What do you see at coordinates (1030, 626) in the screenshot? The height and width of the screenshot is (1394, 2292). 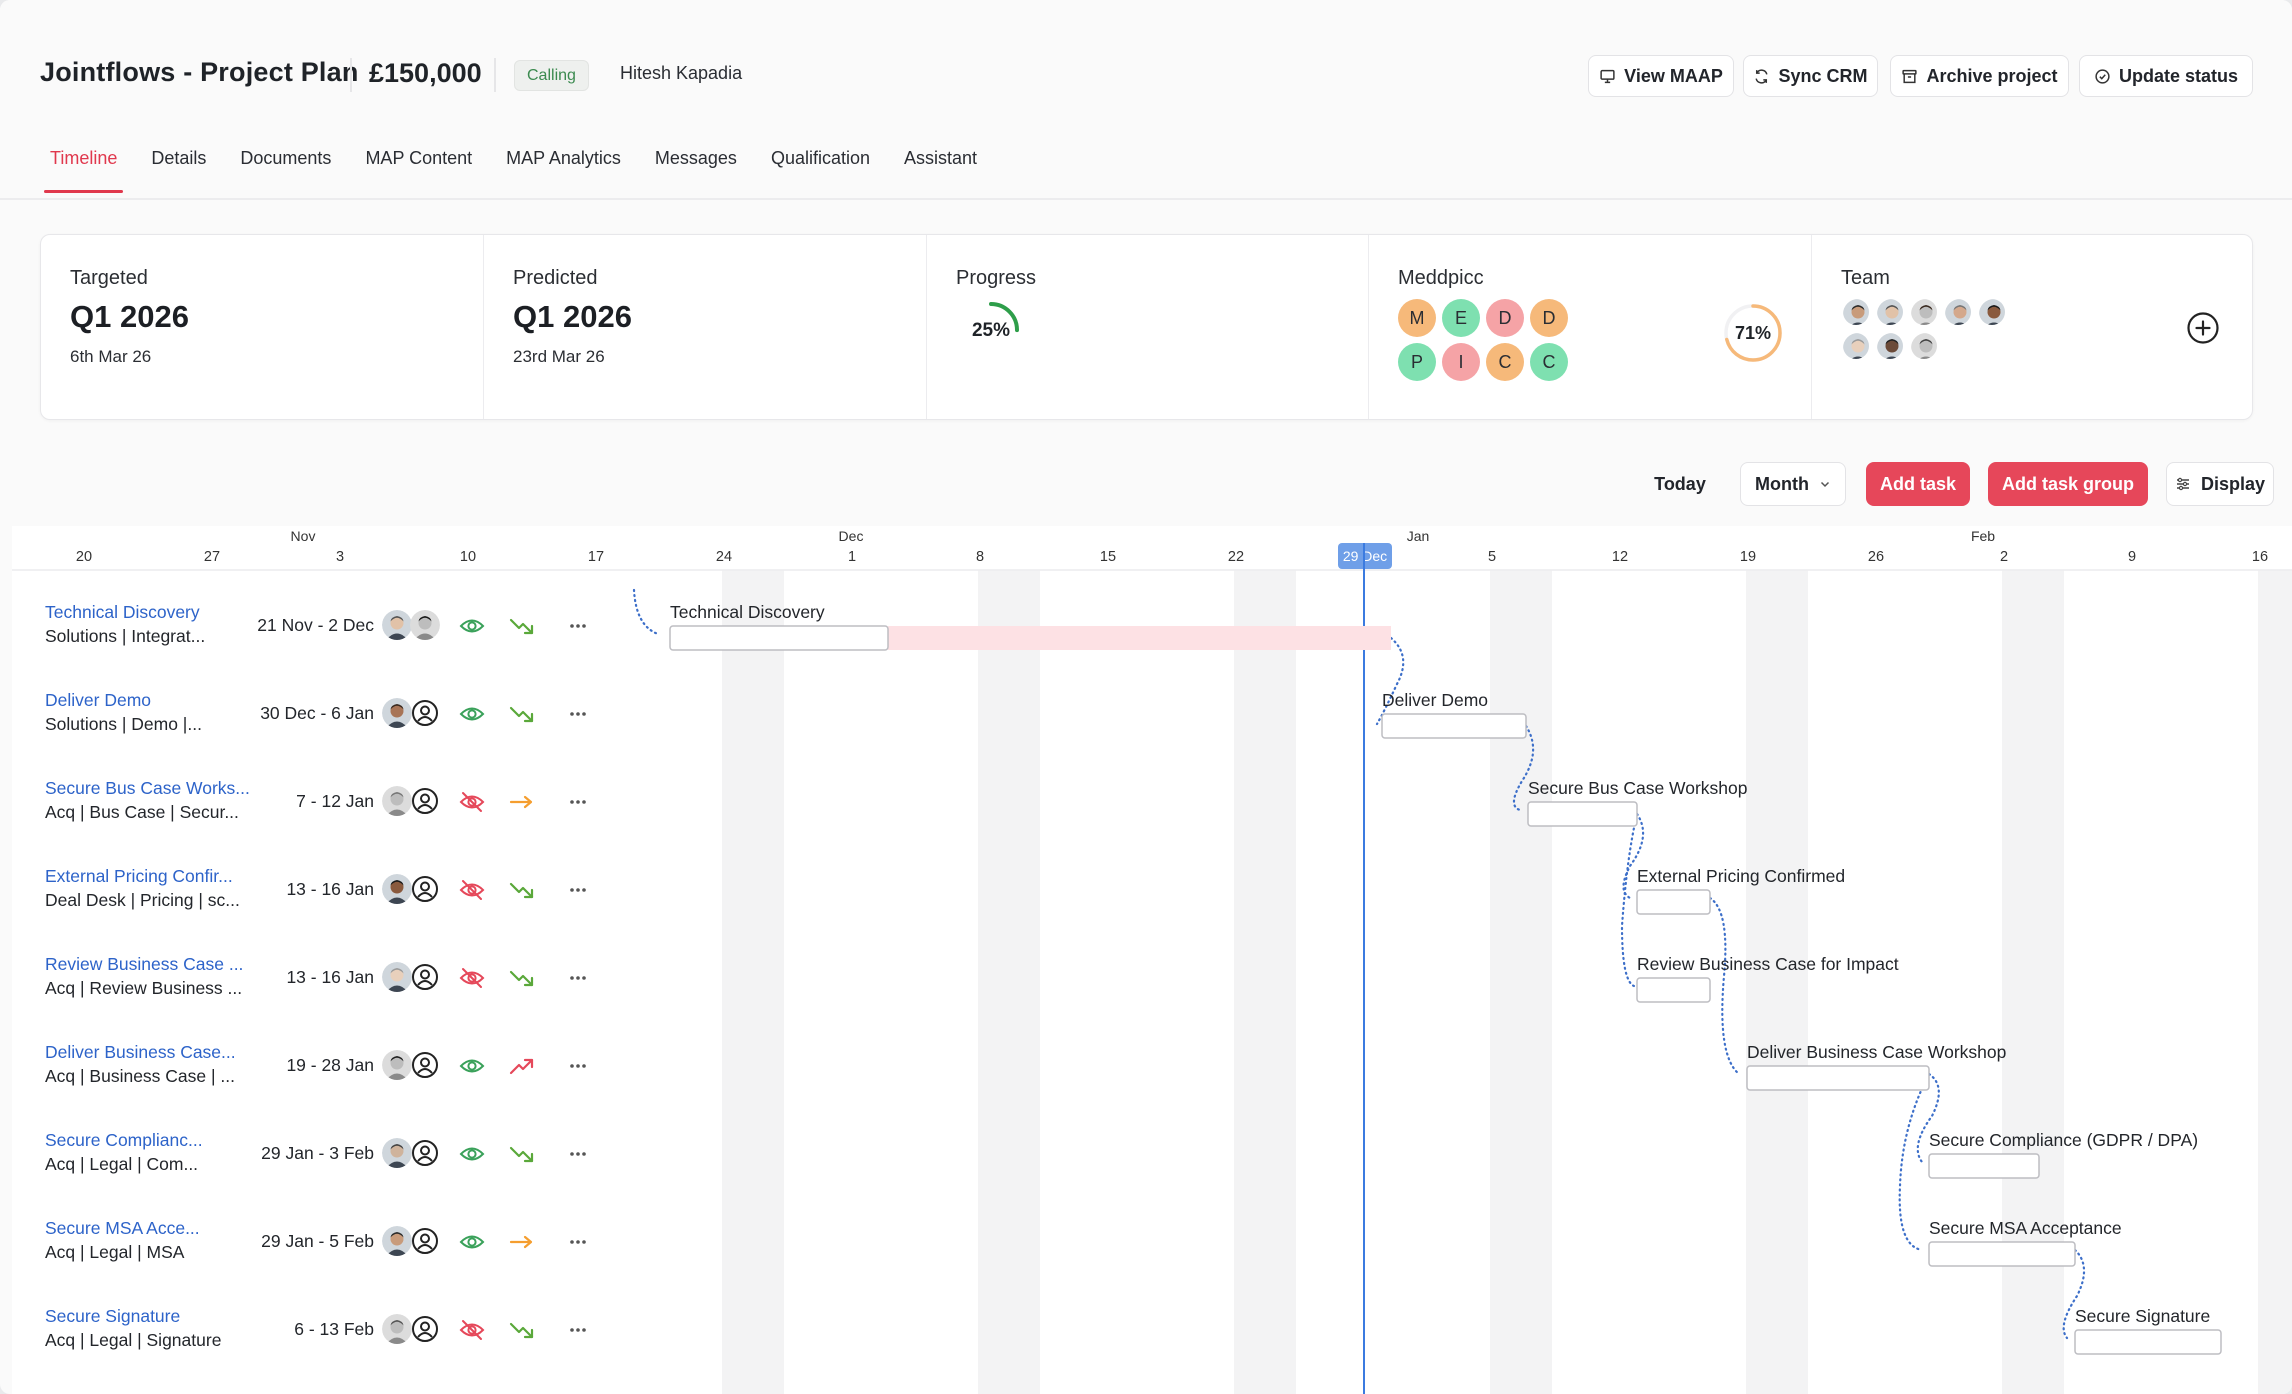 I see `gantt-task-bar: Technical Discovery` at bounding box center [1030, 626].